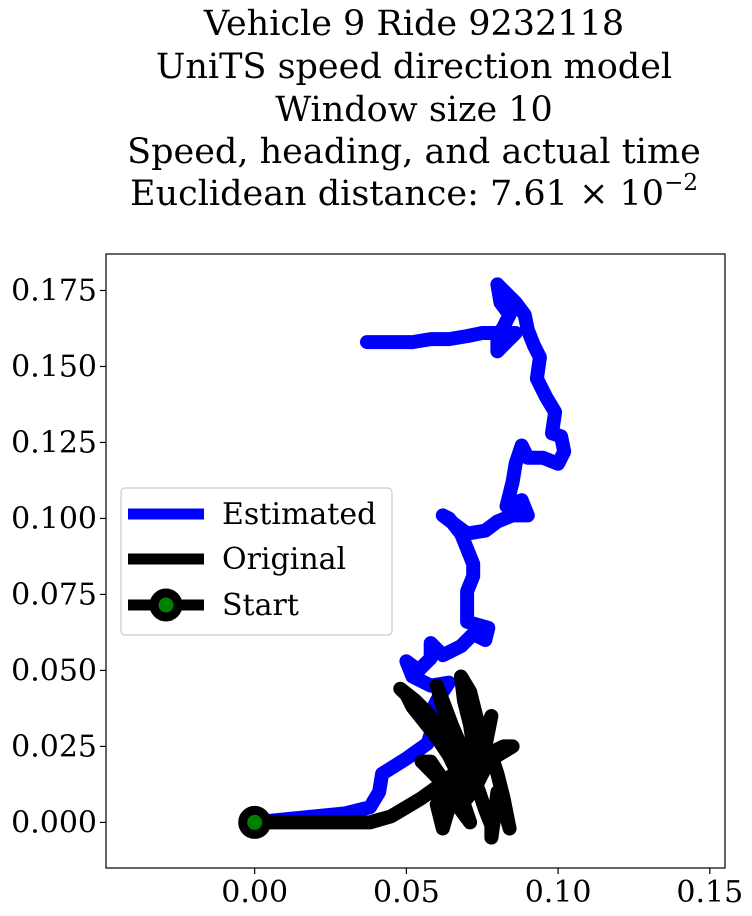  I want to click on title-line-2: UniTS speed direction model, so click(414, 67).